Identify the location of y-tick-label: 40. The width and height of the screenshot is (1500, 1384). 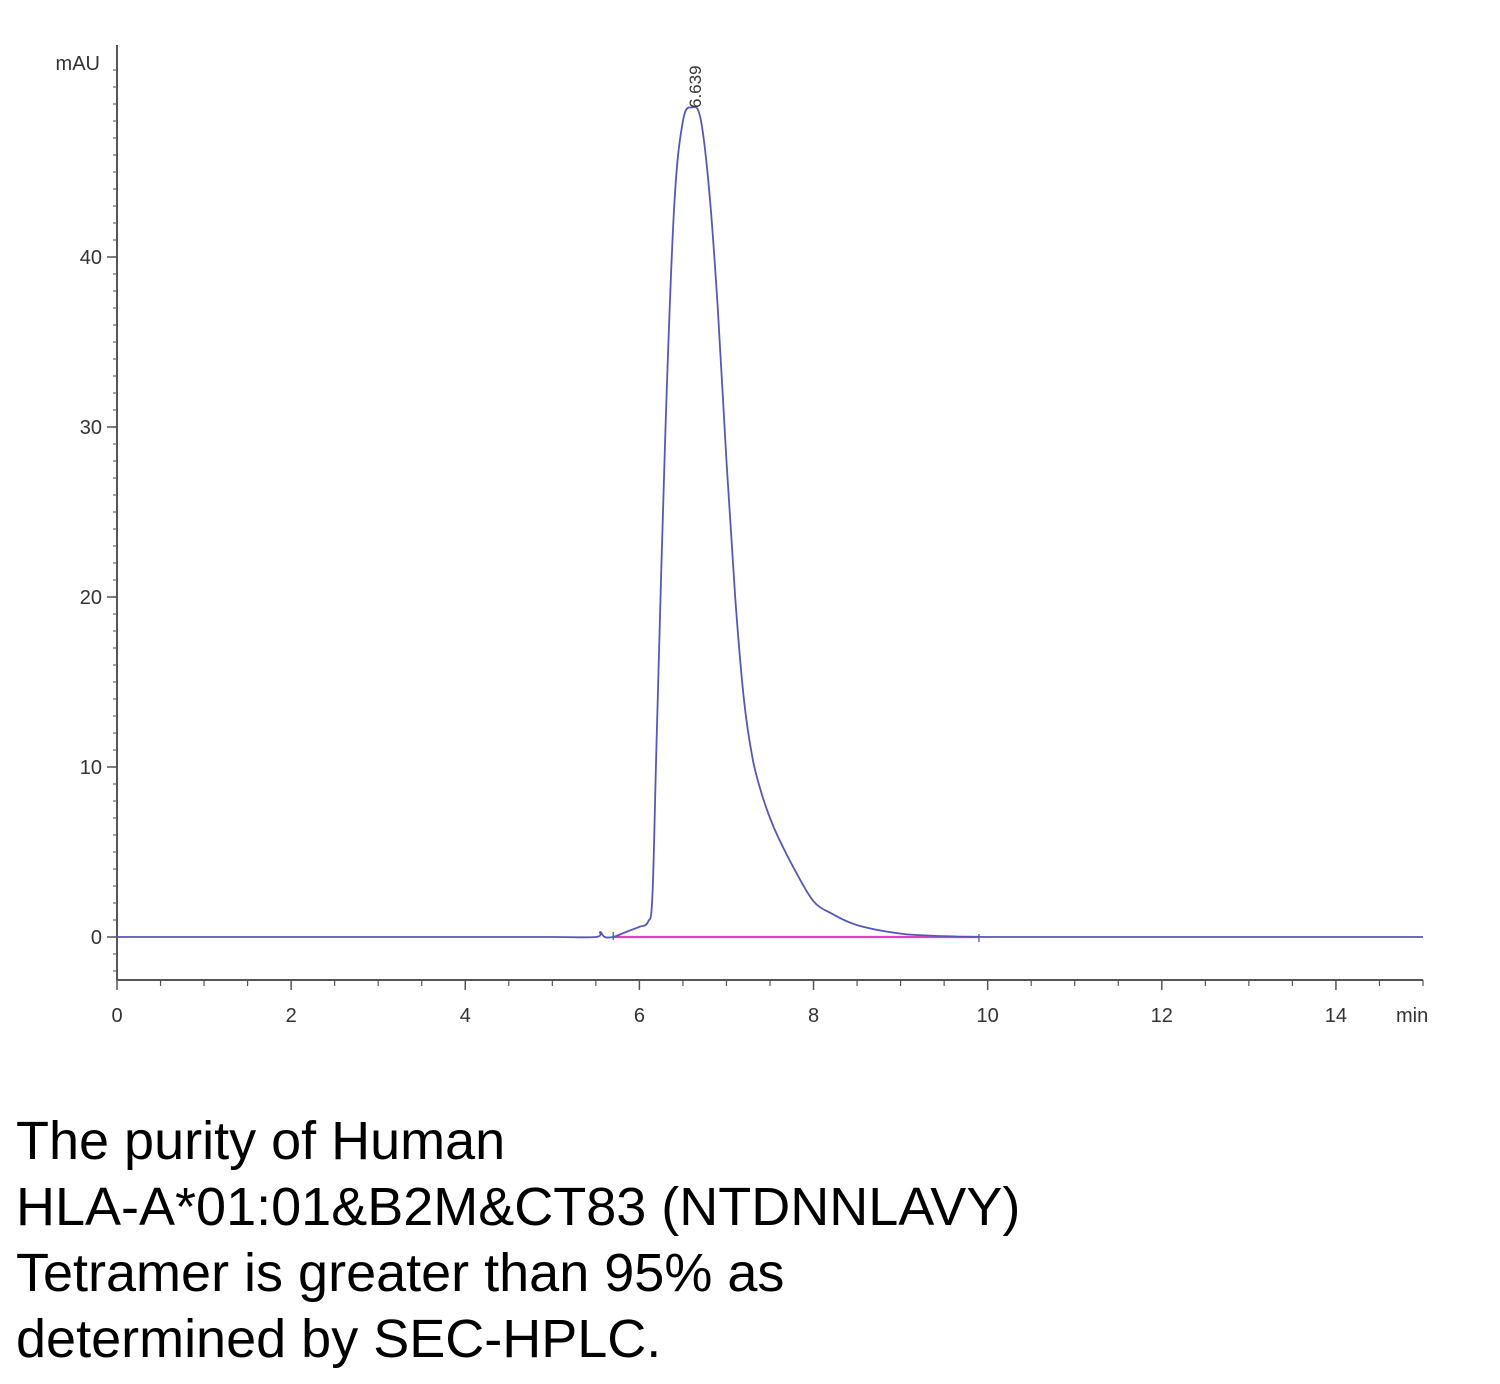
(91, 258).